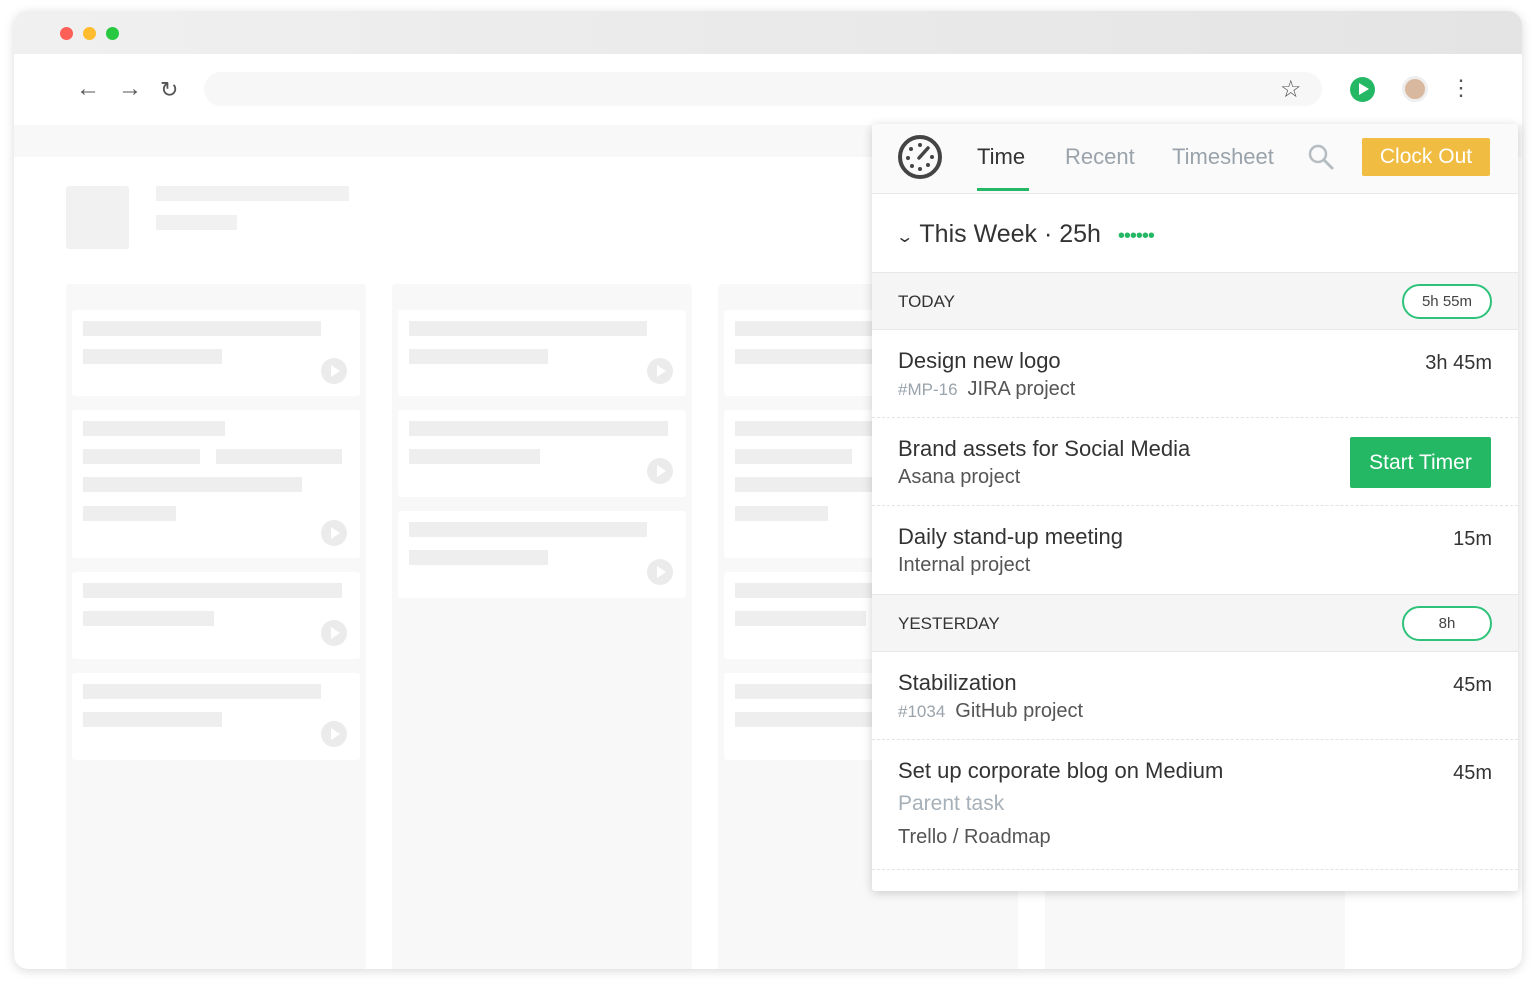  Describe the element at coordinates (97, 217) in the screenshot. I see `placeholder-avatar` at that location.